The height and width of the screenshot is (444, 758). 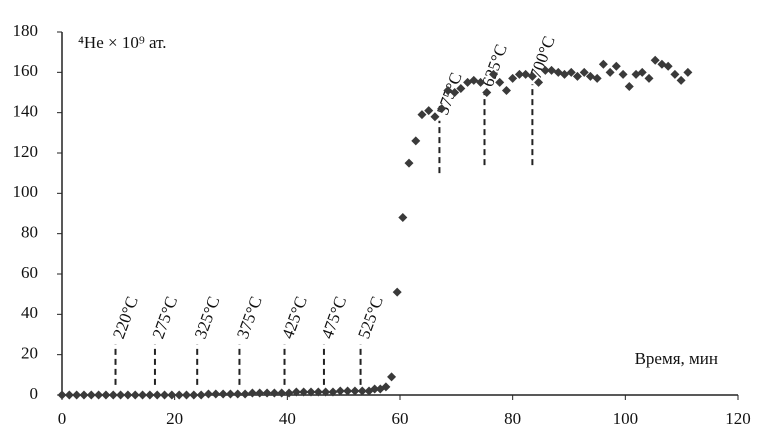 What do you see at coordinates (26, 30) in the screenshot?
I see `y-tick-label: 180` at bounding box center [26, 30].